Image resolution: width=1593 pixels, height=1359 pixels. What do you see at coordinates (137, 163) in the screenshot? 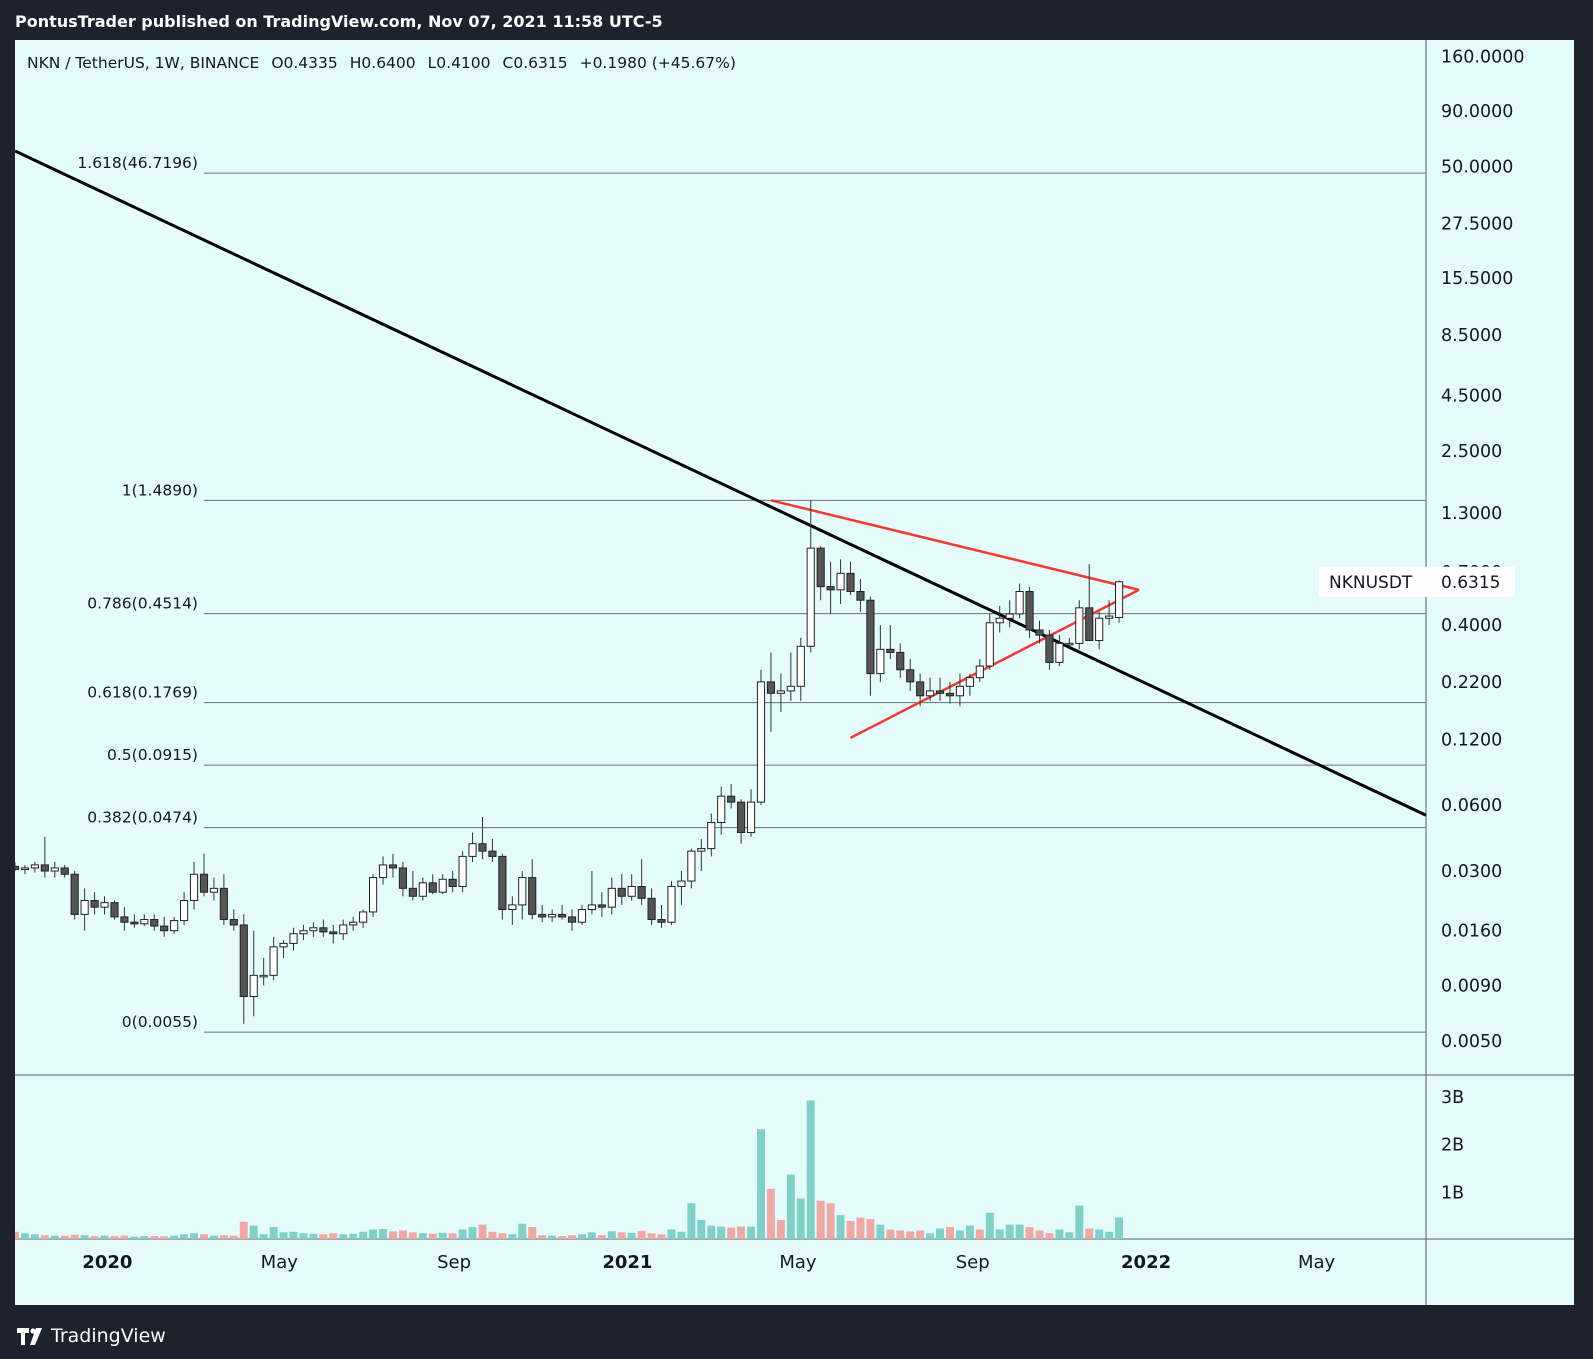
I see `fib-level-label: 1.618(46.7196)` at bounding box center [137, 163].